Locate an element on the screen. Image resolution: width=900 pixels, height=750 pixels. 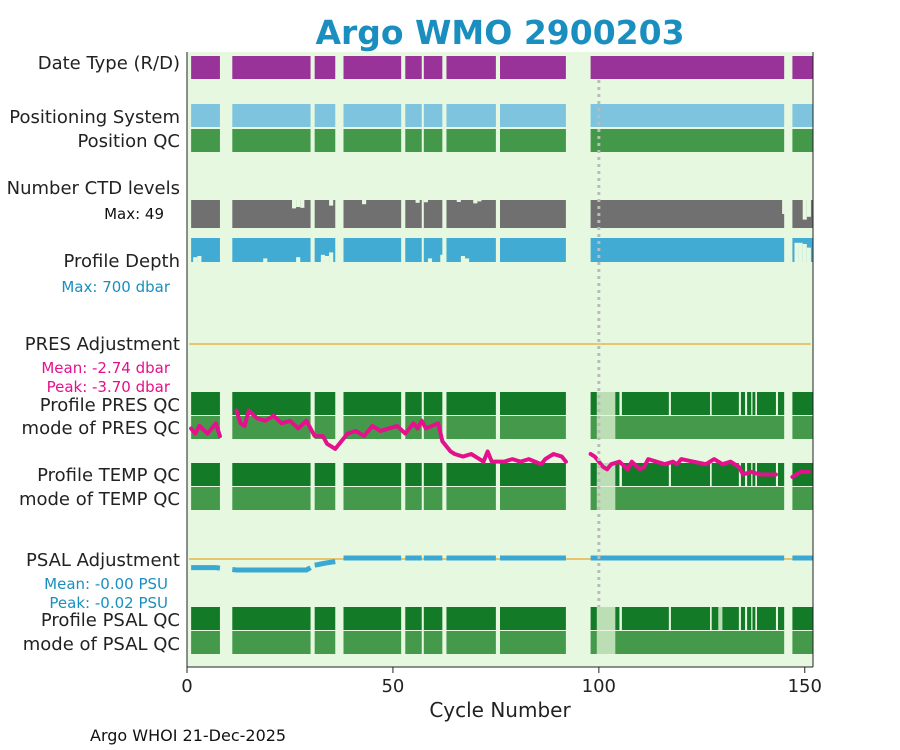
pres-peak-text: Peak: -3.70 dbar is located at coordinates (109, 387).